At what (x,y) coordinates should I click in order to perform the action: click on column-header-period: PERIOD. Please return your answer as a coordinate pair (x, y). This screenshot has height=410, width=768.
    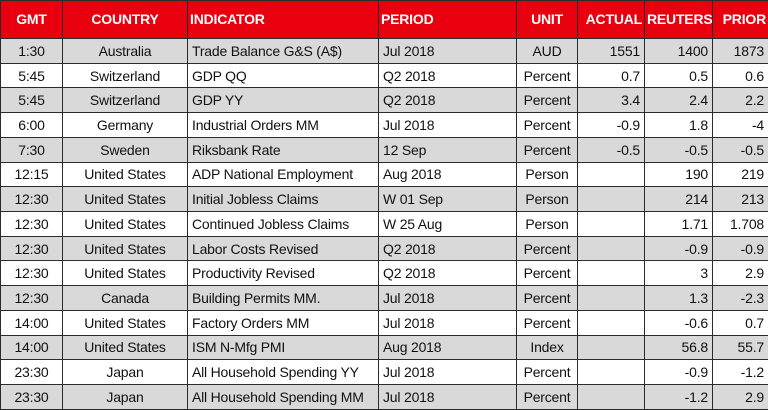
    Looking at the image, I should click on (447, 19).